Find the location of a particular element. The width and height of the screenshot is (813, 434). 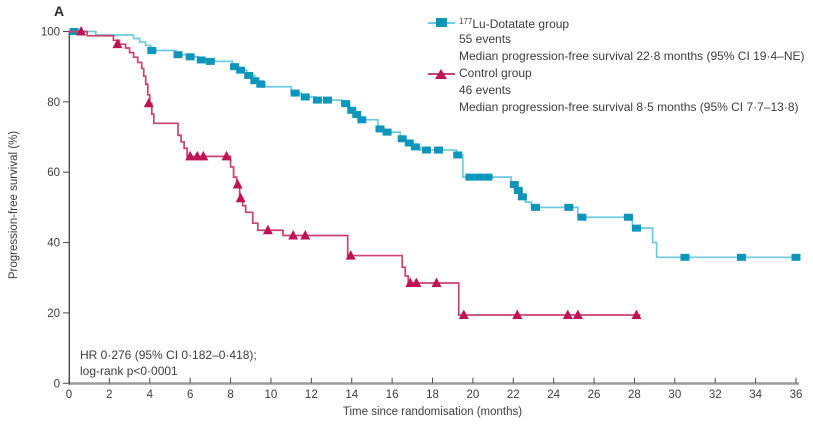

panel-label: A is located at coordinates (59, 11).